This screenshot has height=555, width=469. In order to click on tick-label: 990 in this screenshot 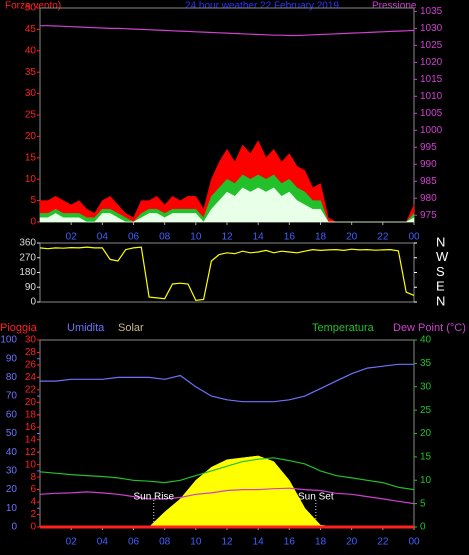, I will do `click(428, 164)`.